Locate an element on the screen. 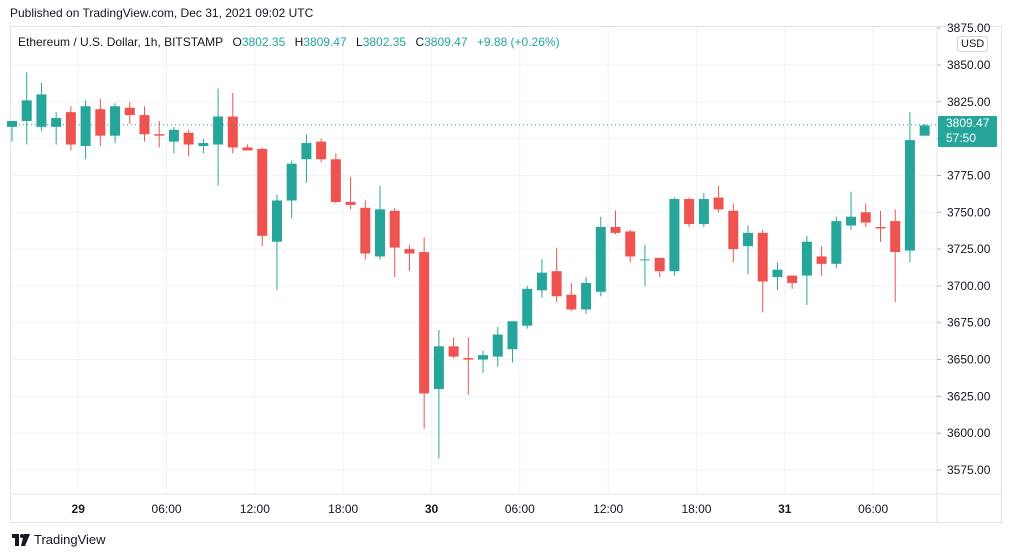 This screenshot has height=558, width=1012. footer-brand: TradingView is located at coordinates (59, 539).